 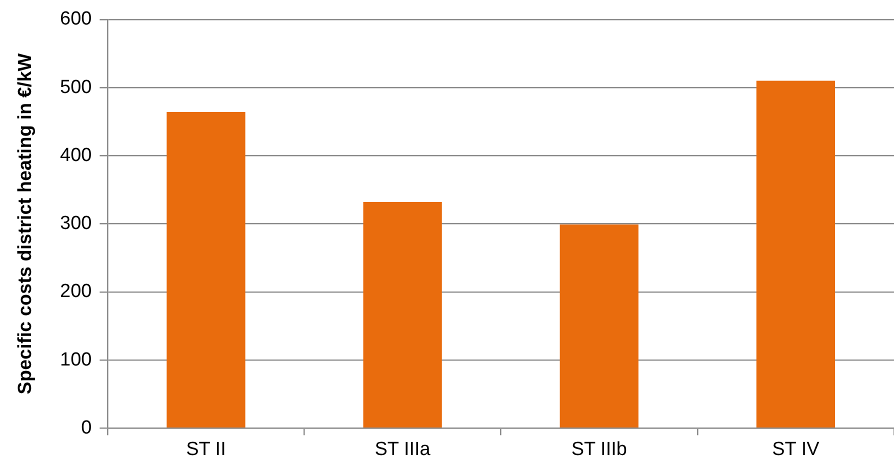 What do you see at coordinates (76, 223) in the screenshot?
I see `y-tick-label: 300` at bounding box center [76, 223].